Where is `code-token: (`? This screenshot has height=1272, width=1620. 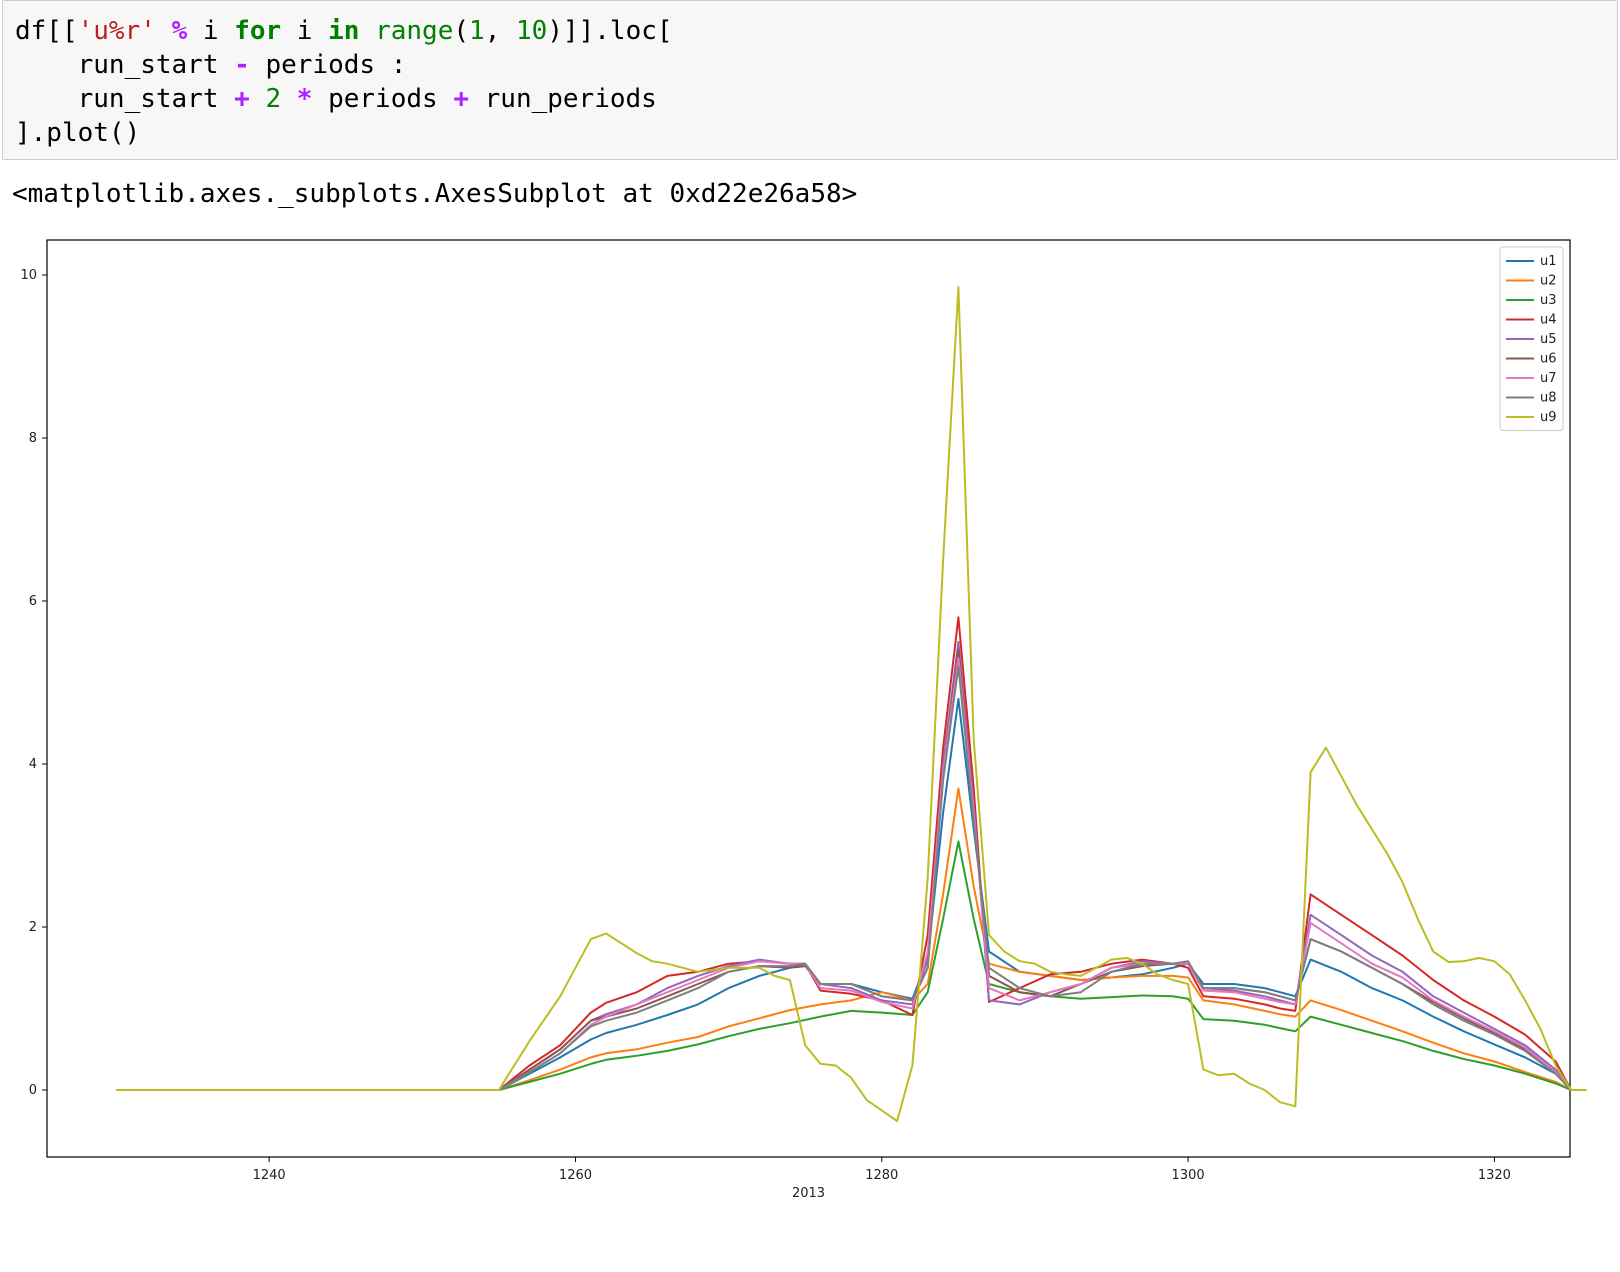
code-token: ( is located at coordinates (461, 31).